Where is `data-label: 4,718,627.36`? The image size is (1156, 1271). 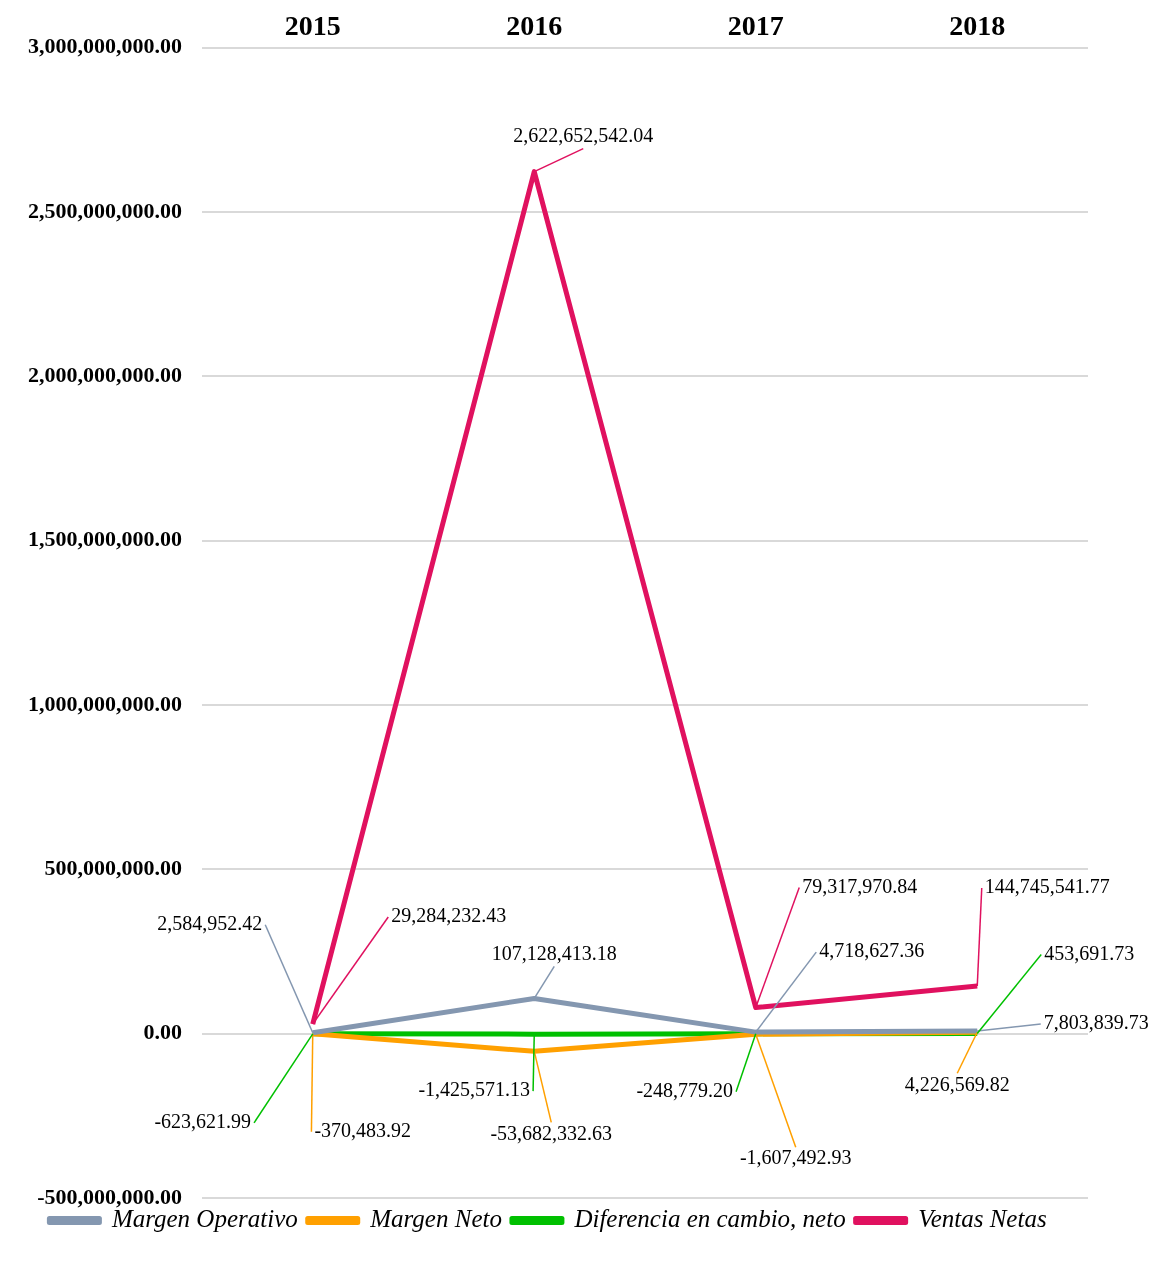
data-label: 4,718,627.36 is located at coordinates (872, 950).